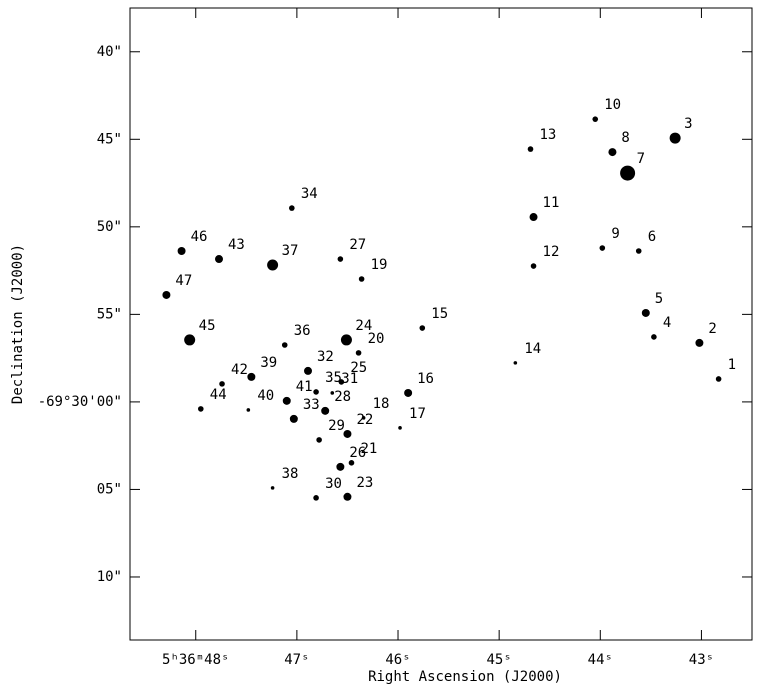 This screenshot has height=689, width=771. What do you see at coordinates (311, 405) in the screenshot?
I see `star-label: 33` at bounding box center [311, 405].